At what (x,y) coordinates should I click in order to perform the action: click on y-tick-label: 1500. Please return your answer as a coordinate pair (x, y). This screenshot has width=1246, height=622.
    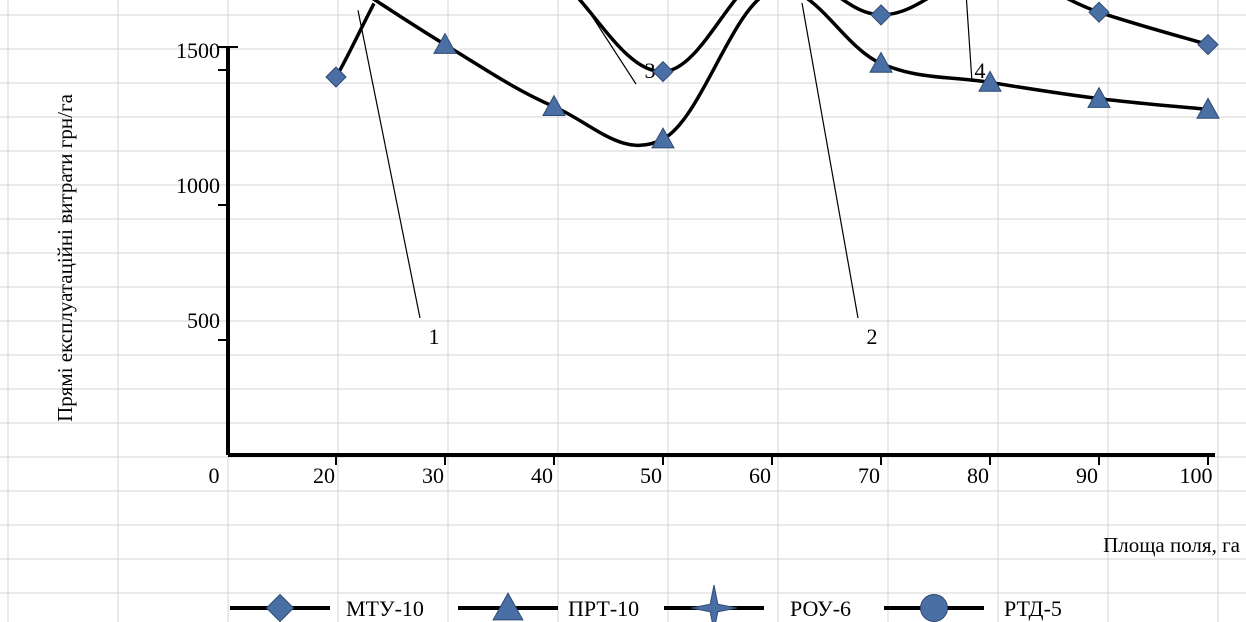
    Looking at the image, I should click on (198, 50).